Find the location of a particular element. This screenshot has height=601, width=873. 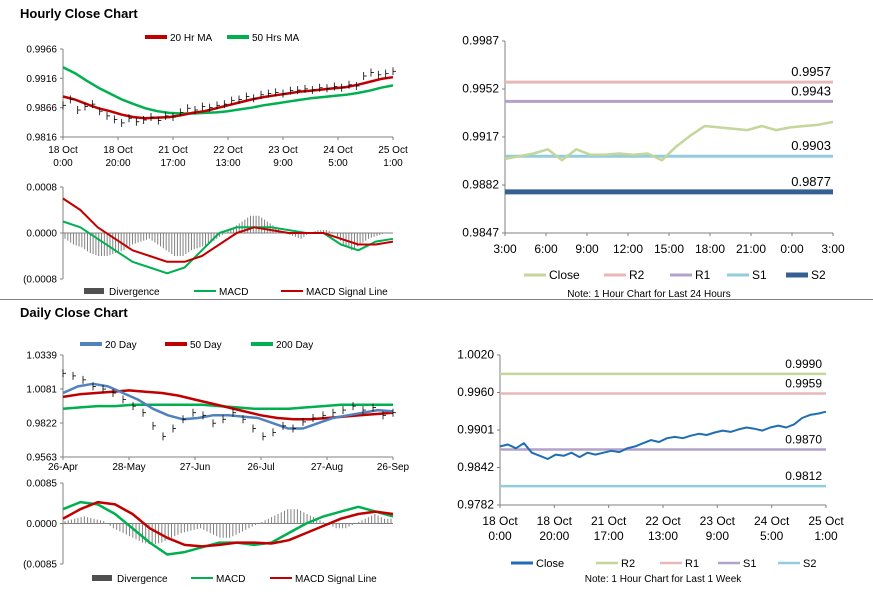

daily-price-y-tick: 1.0339 is located at coordinates (41, 356).